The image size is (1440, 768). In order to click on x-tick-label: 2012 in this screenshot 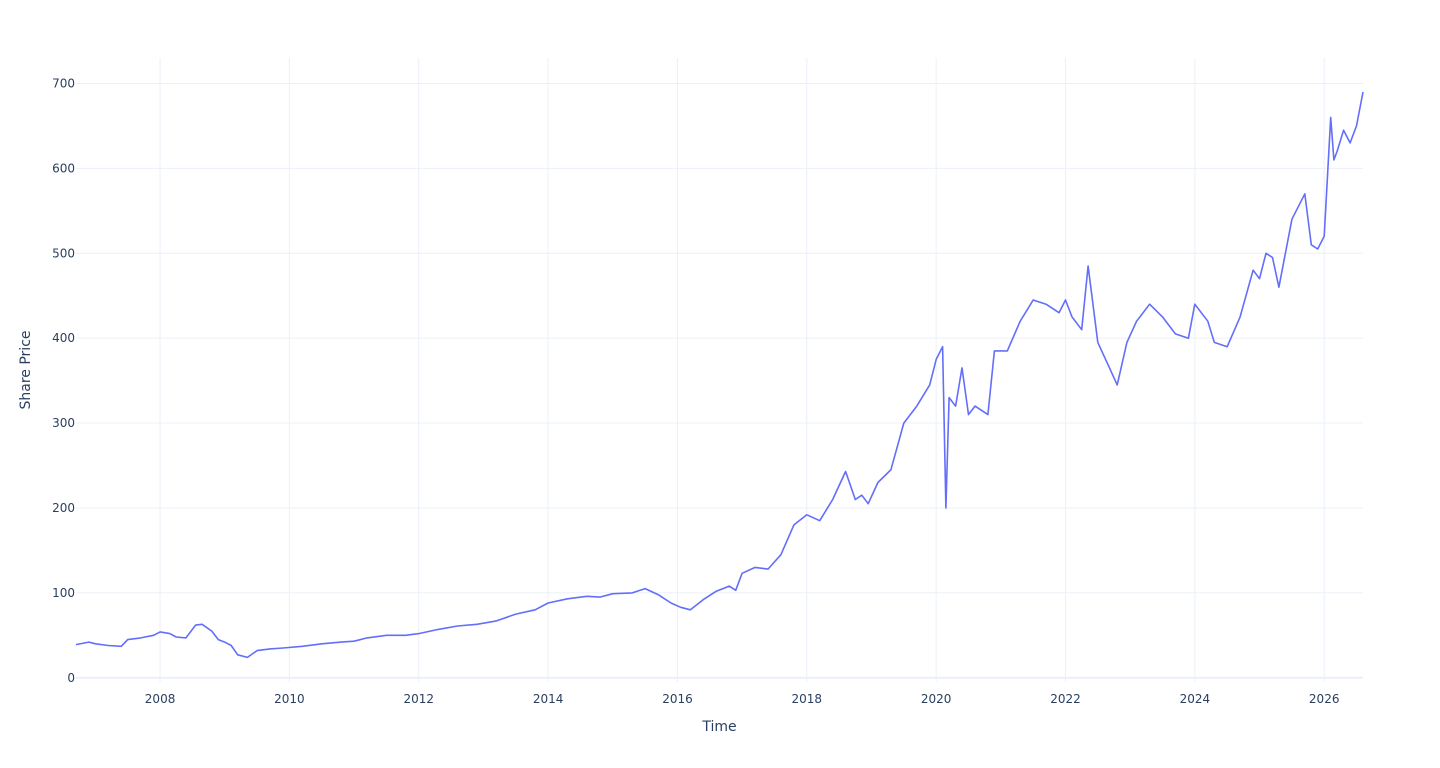, I will do `click(418, 699)`.